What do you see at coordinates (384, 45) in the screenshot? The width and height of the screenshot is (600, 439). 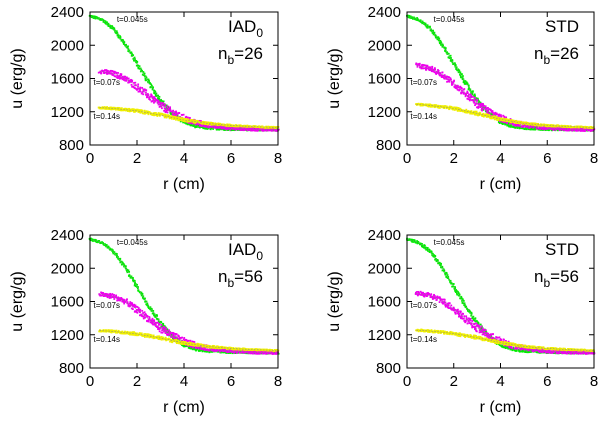 I see `y-tick-label: 2000` at bounding box center [384, 45].